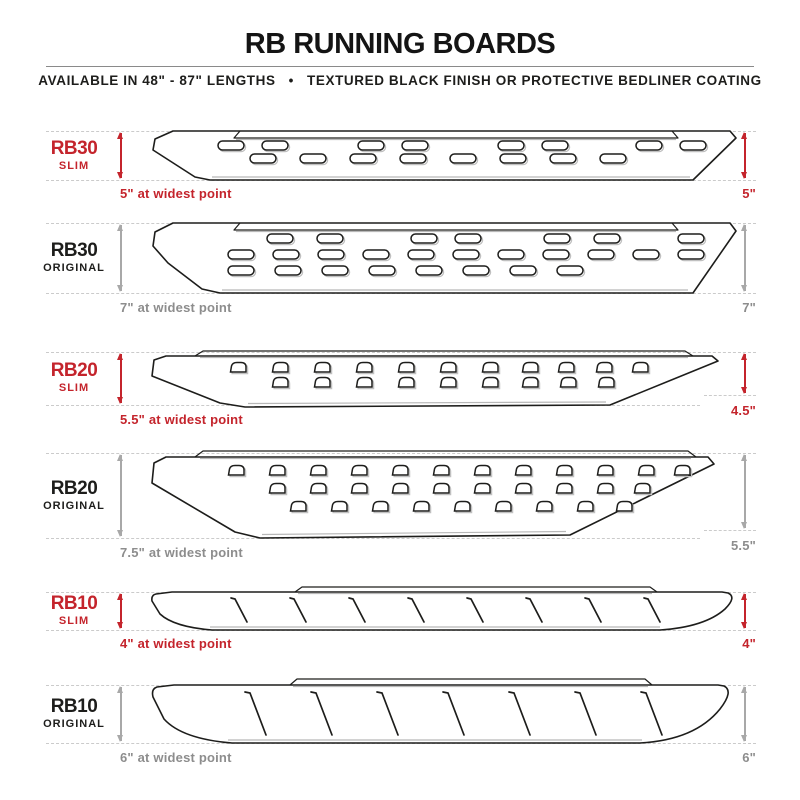 Image resolution: width=800 pixels, height=800 pixels. What do you see at coordinates (176, 757) in the screenshot?
I see `left-dimension-label: 6" at widest point` at bounding box center [176, 757].